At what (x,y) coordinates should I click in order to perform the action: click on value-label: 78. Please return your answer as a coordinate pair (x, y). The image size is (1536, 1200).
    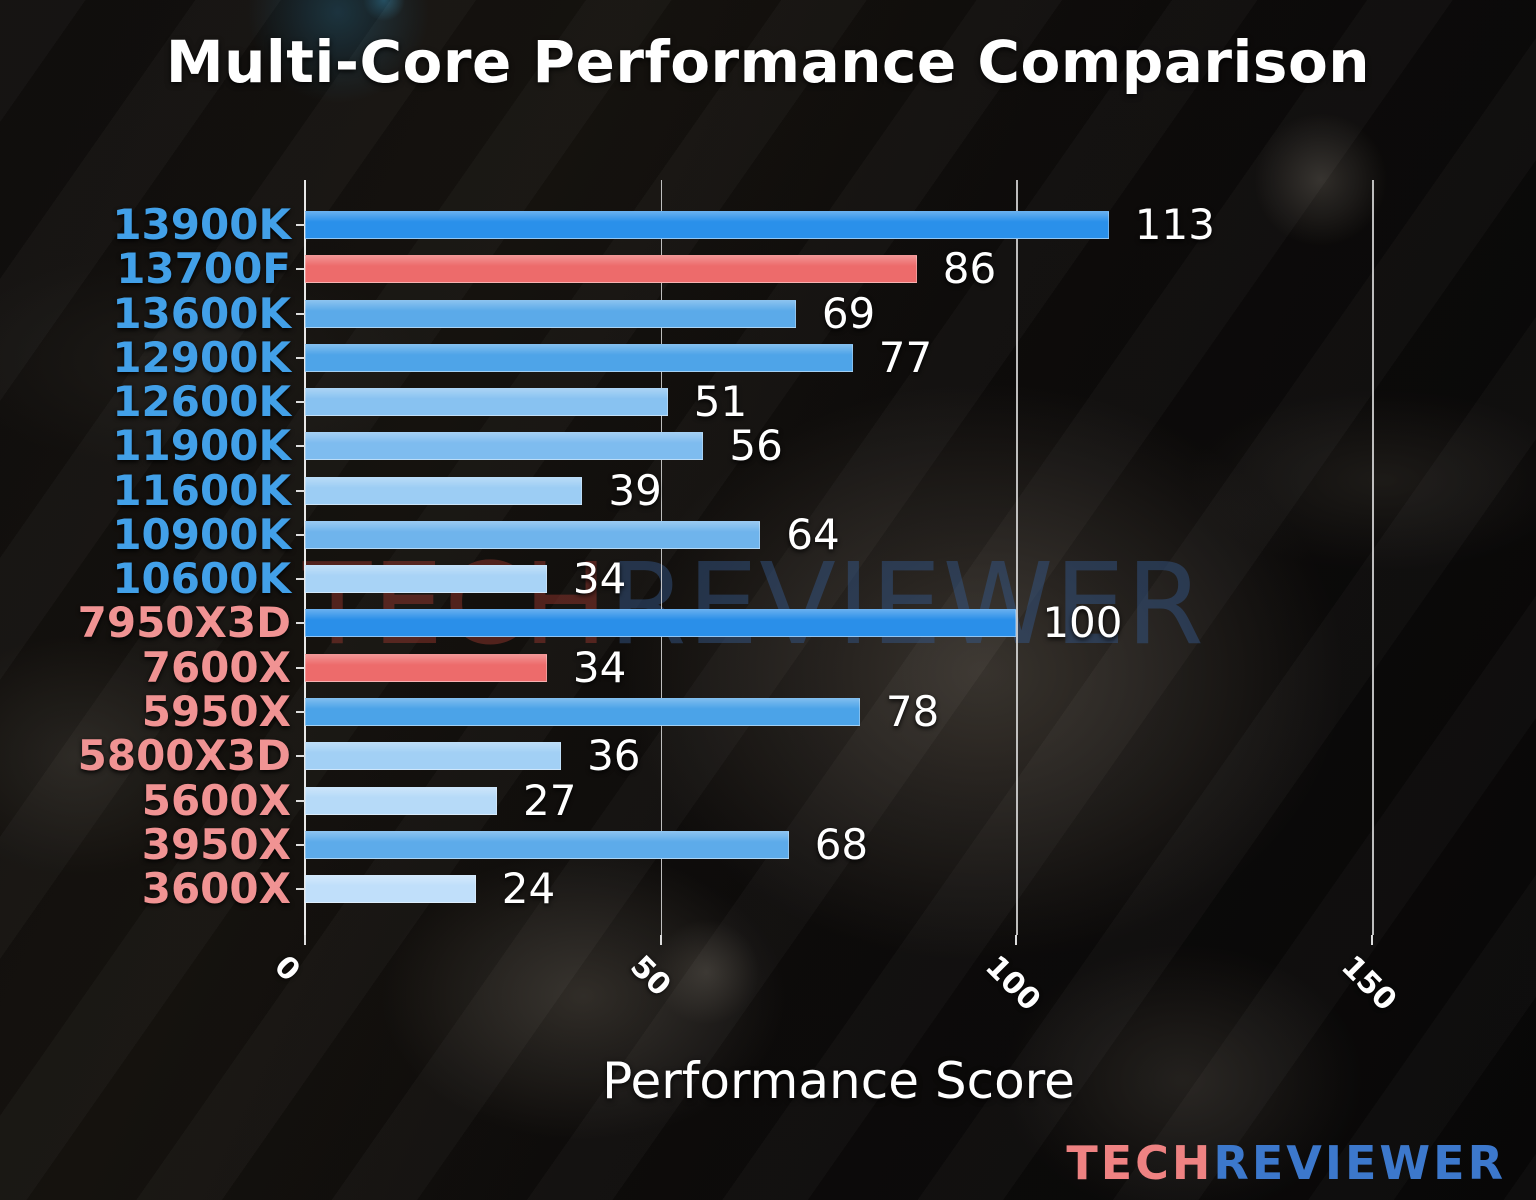
    Looking at the image, I should click on (912, 711).